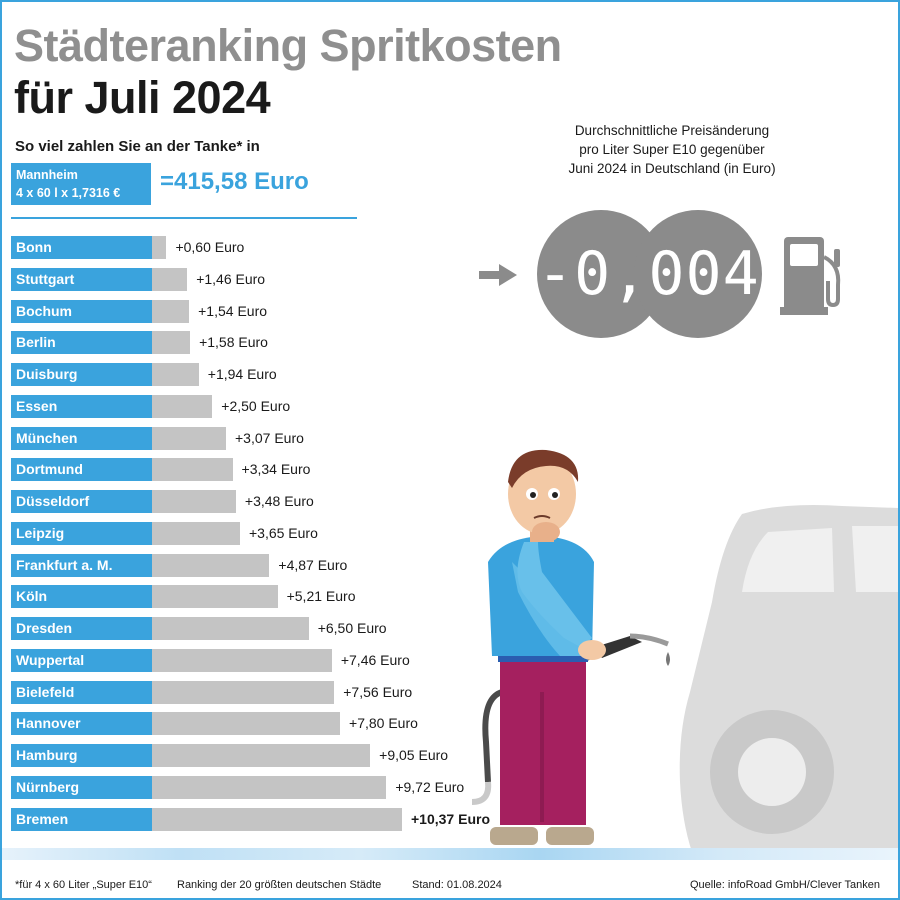  Describe the element at coordinates (81, 692) in the screenshot. I see `bar-label: Bielefeld` at that location.